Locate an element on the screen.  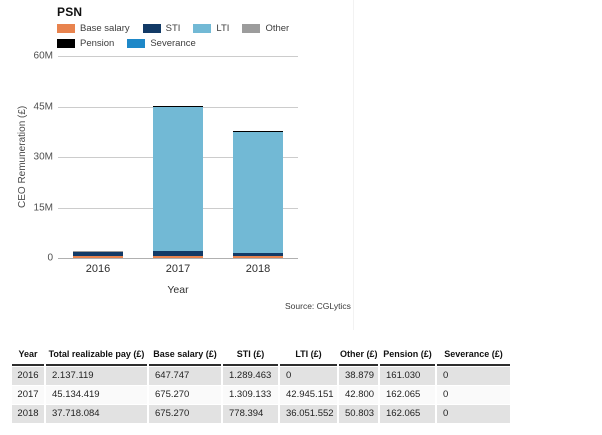
x-tick-label-2016: 2016 is located at coordinates (98, 269).